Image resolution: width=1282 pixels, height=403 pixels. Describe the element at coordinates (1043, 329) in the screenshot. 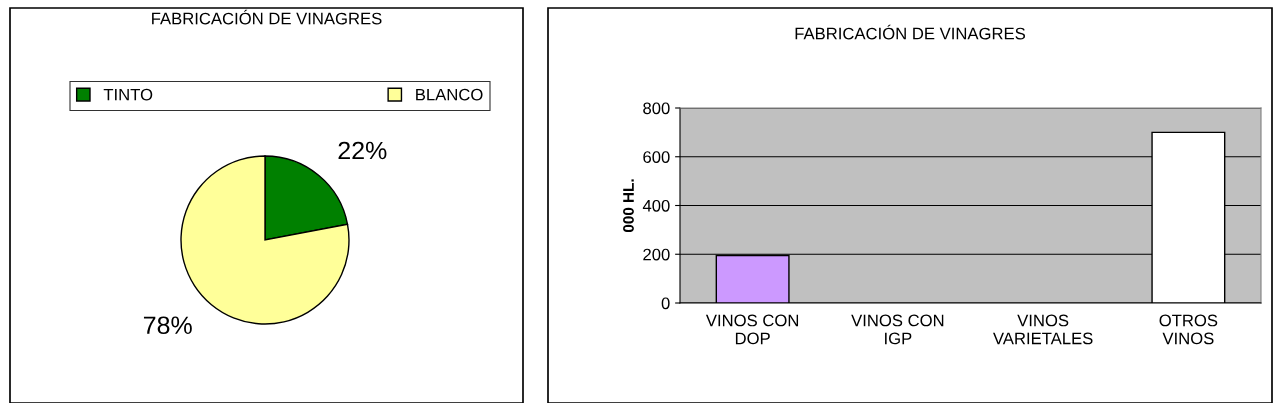

I see `x-tick-label: VINOS VARIETALES` at that location.